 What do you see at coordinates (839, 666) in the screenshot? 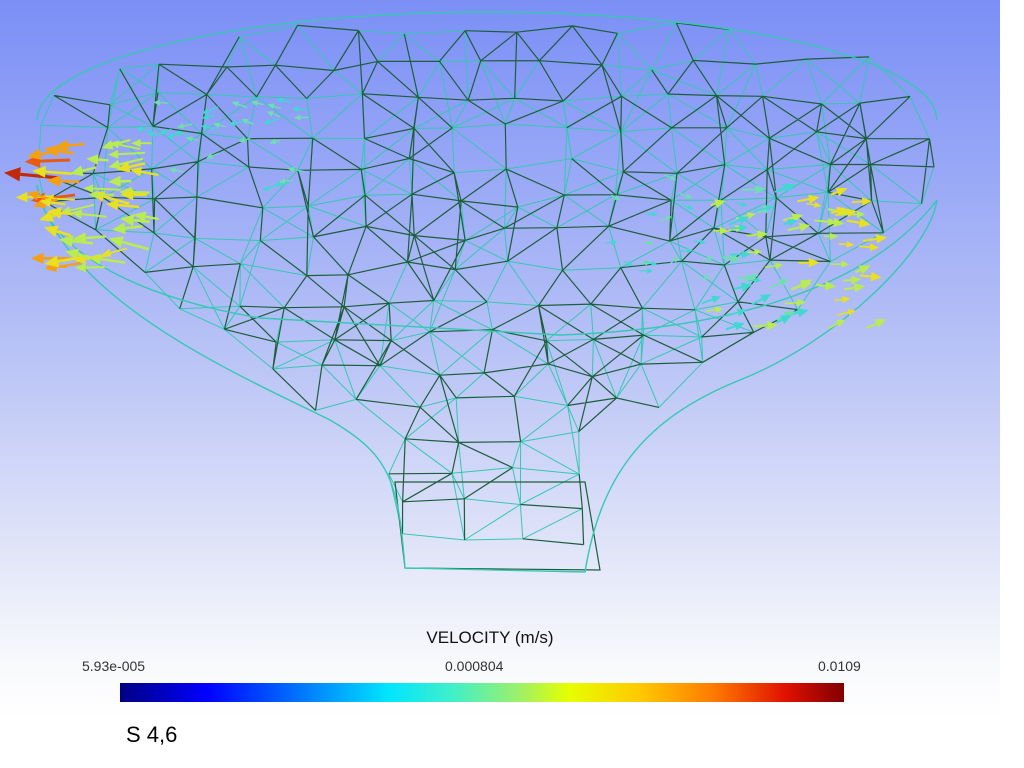
I see `legend-tick-max: 0.0109` at bounding box center [839, 666].